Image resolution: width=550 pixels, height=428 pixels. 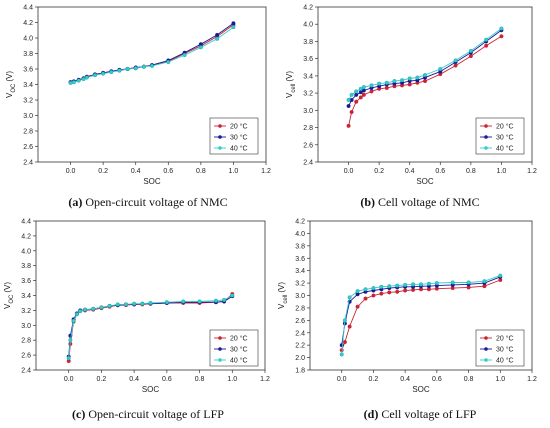 I want to click on y-axis-label: VOC(V), so click(x=9, y=295).